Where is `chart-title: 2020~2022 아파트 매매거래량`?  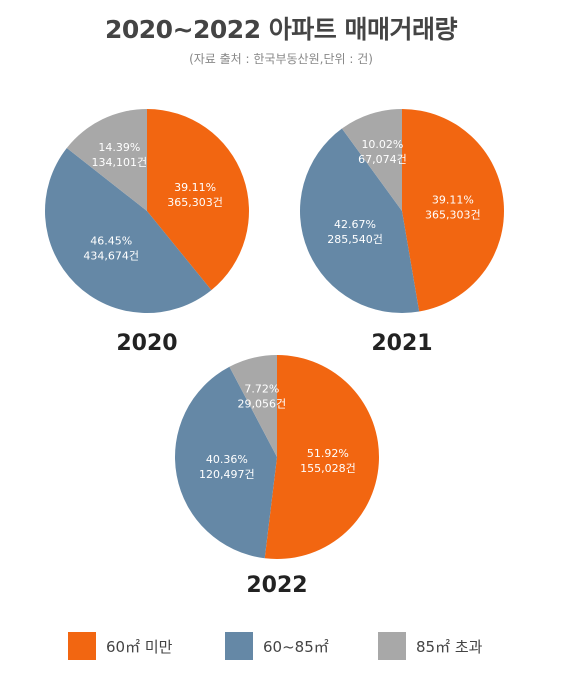 chart-title: 2020~2022 아파트 매매거래량 is located at coordinates (281, 29).